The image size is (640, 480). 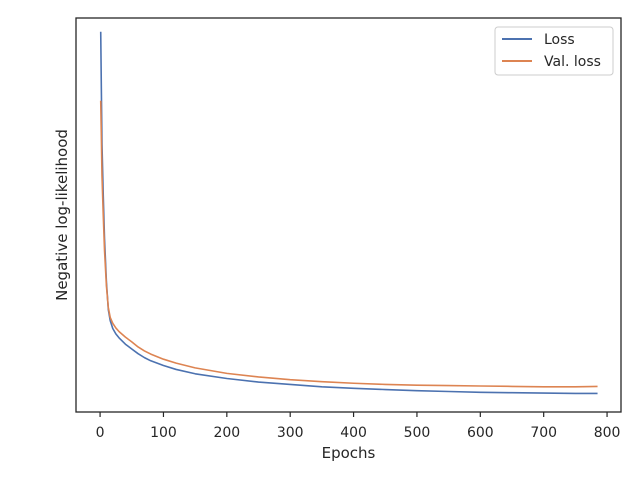 I want to click on x-axis-ticks: 0 100 200 300 400 500 600 700 800, so click(x=358, y=426).